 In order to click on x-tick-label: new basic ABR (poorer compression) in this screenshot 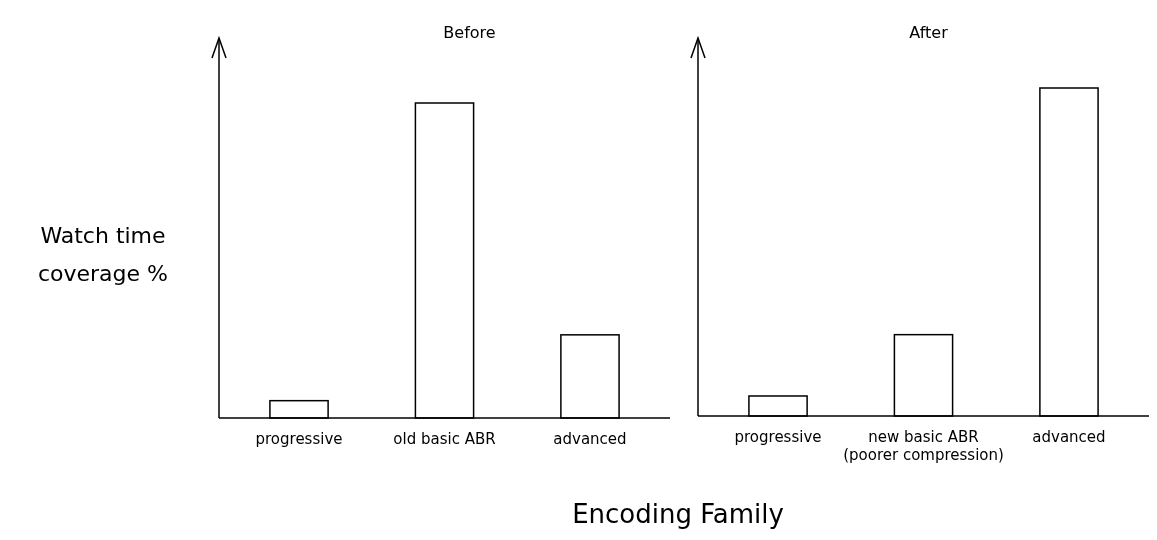, I will do `click(923, 446)`.